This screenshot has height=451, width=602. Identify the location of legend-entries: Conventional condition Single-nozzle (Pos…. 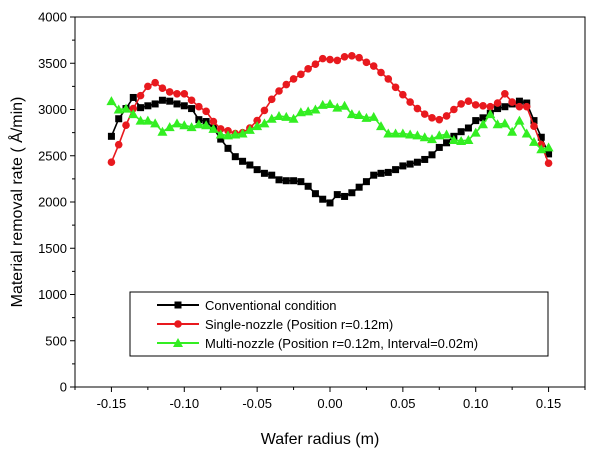
(317, 324).